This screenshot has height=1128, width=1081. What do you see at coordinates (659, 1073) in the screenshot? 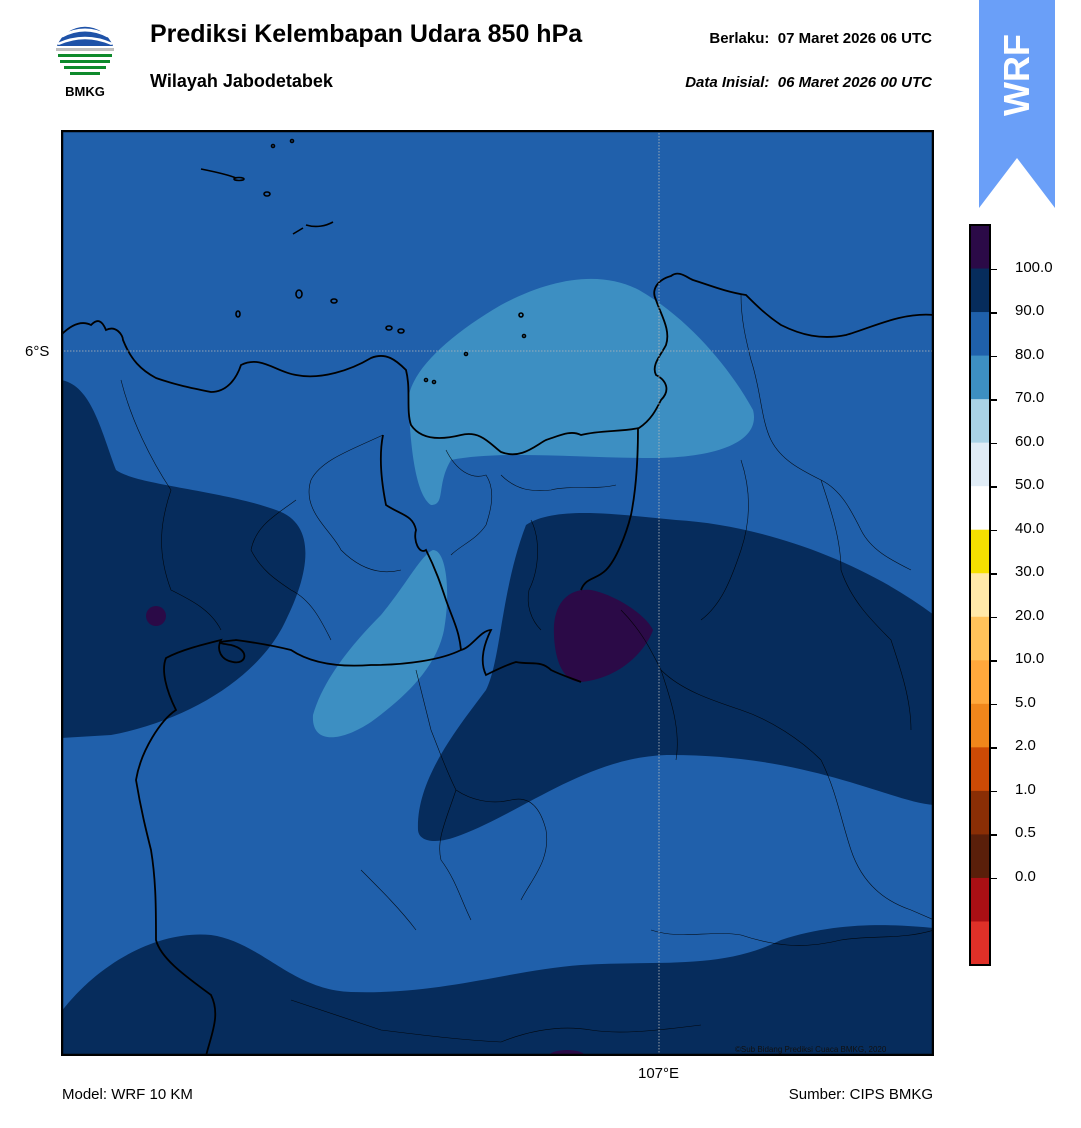
I see `lon-tick-label: 107°E` at bounding box center [659, 1073].